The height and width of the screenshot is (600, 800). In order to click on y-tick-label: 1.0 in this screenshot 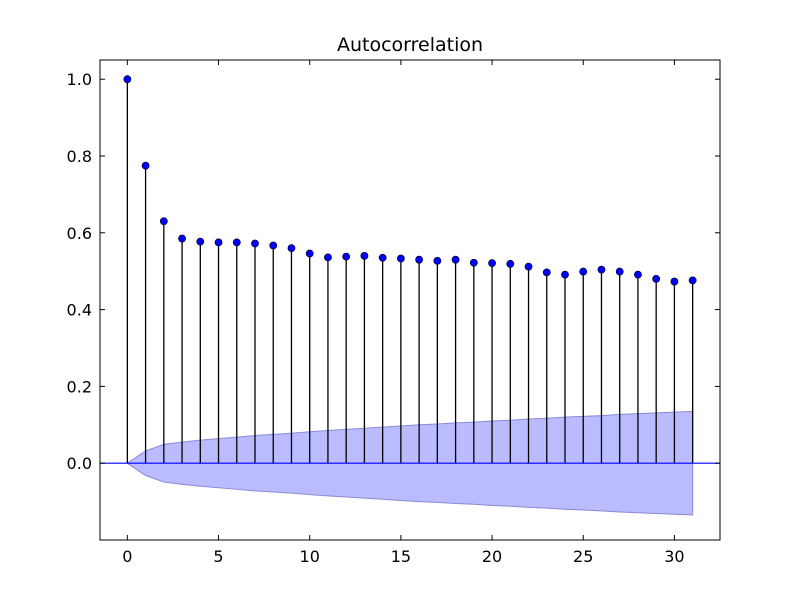, I will do `click(79, 79)`.